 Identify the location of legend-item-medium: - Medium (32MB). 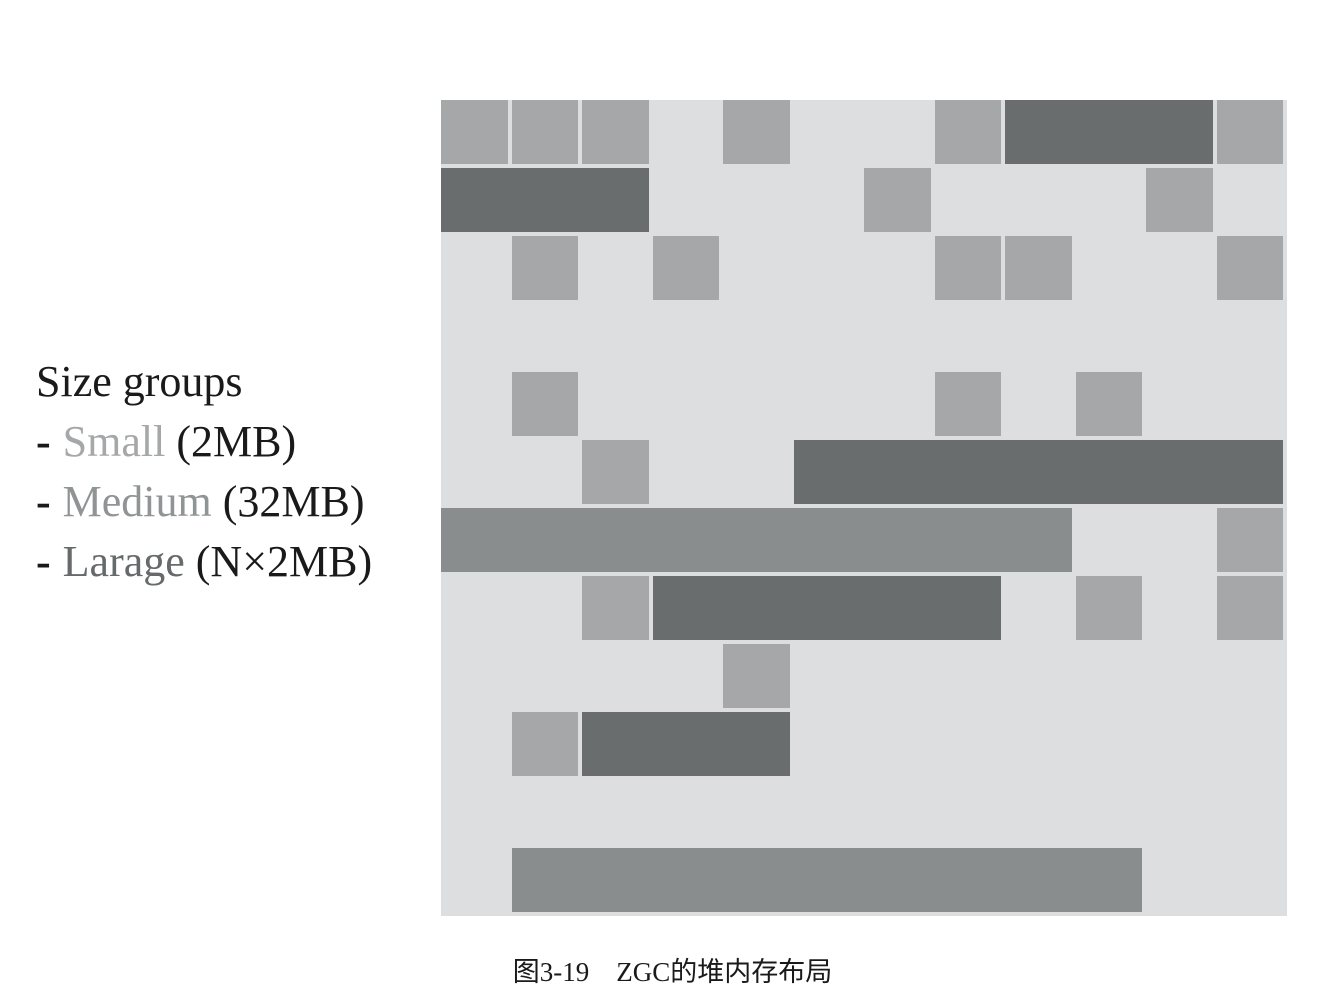
(204, 502).